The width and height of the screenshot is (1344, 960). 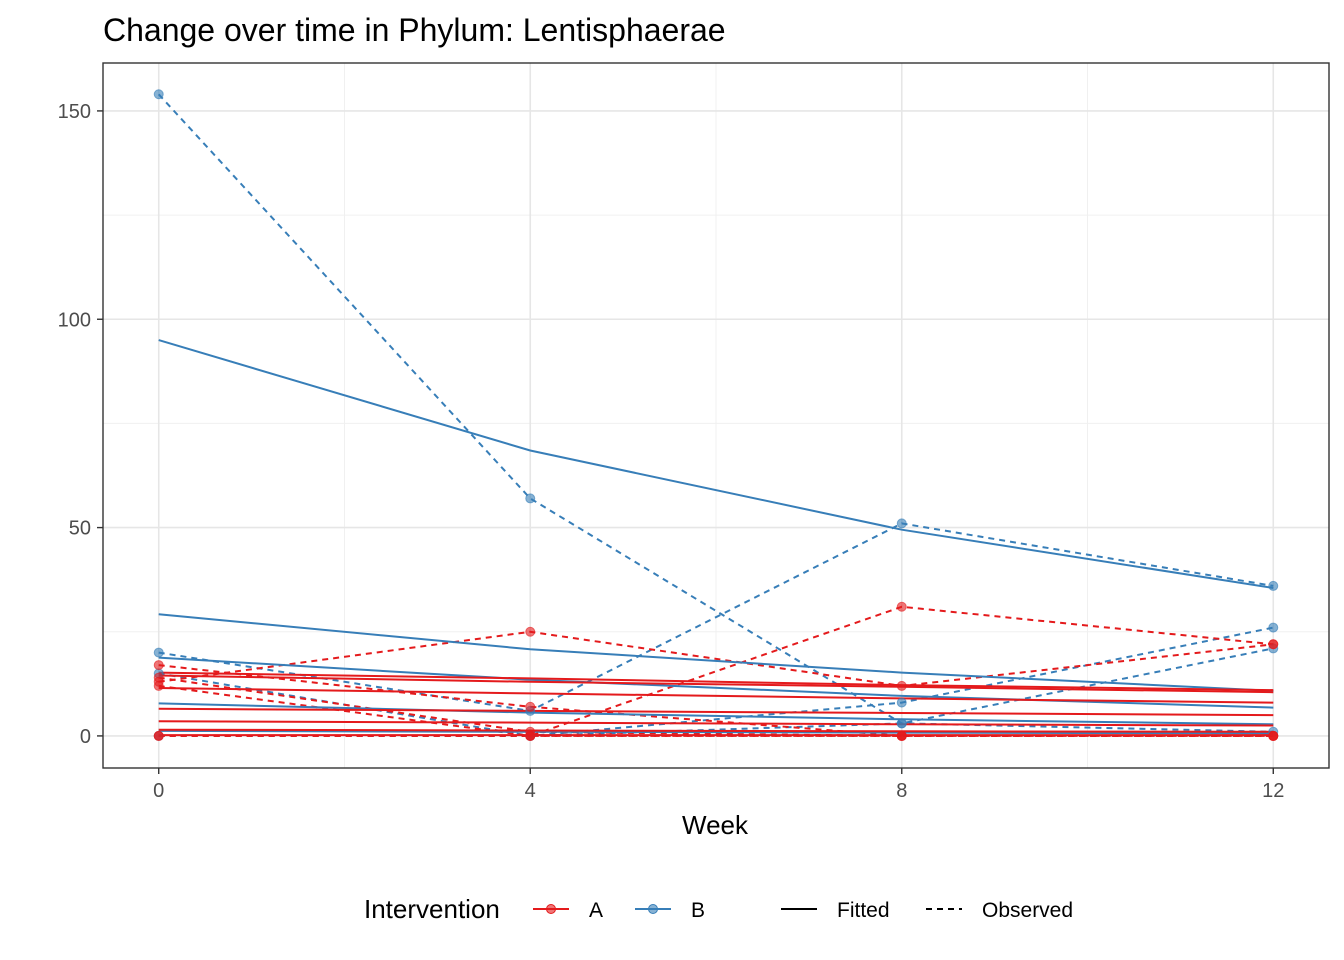 I want to click on y-tick-label: 100, so click(x=74, y=320).